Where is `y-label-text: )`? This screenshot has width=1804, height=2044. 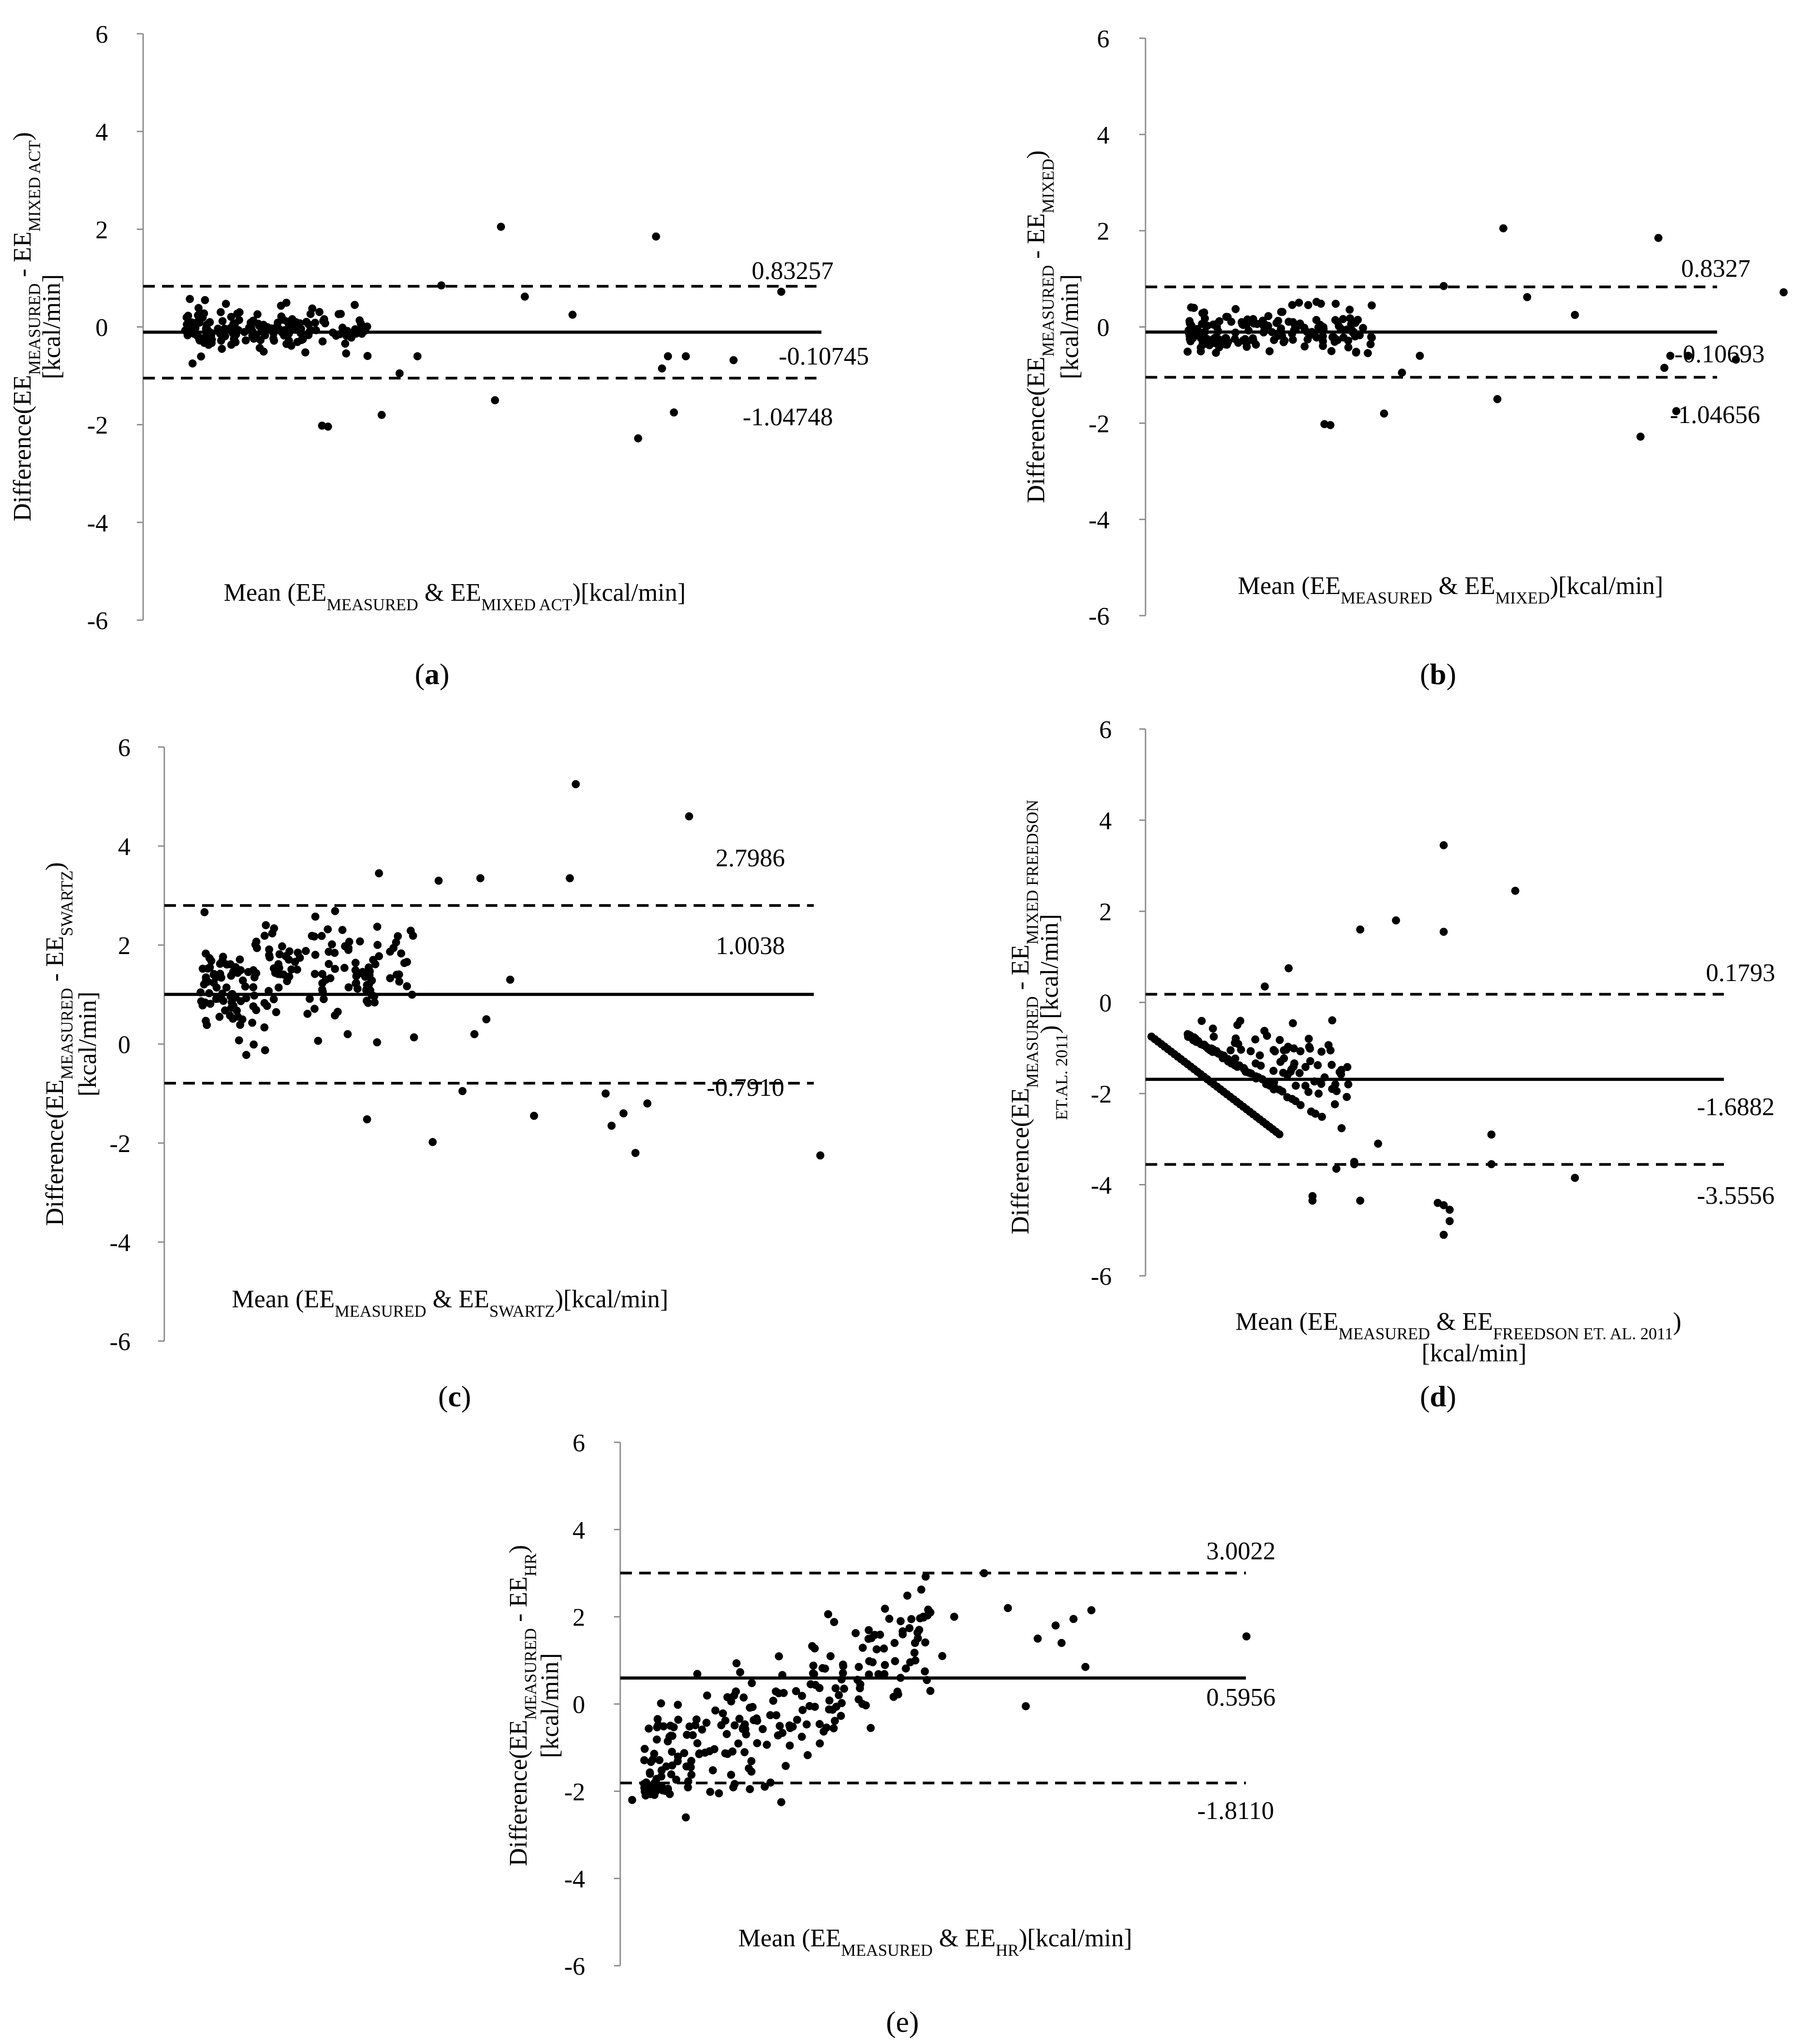 y-label-text: ) is located at coordinates (22, 136).